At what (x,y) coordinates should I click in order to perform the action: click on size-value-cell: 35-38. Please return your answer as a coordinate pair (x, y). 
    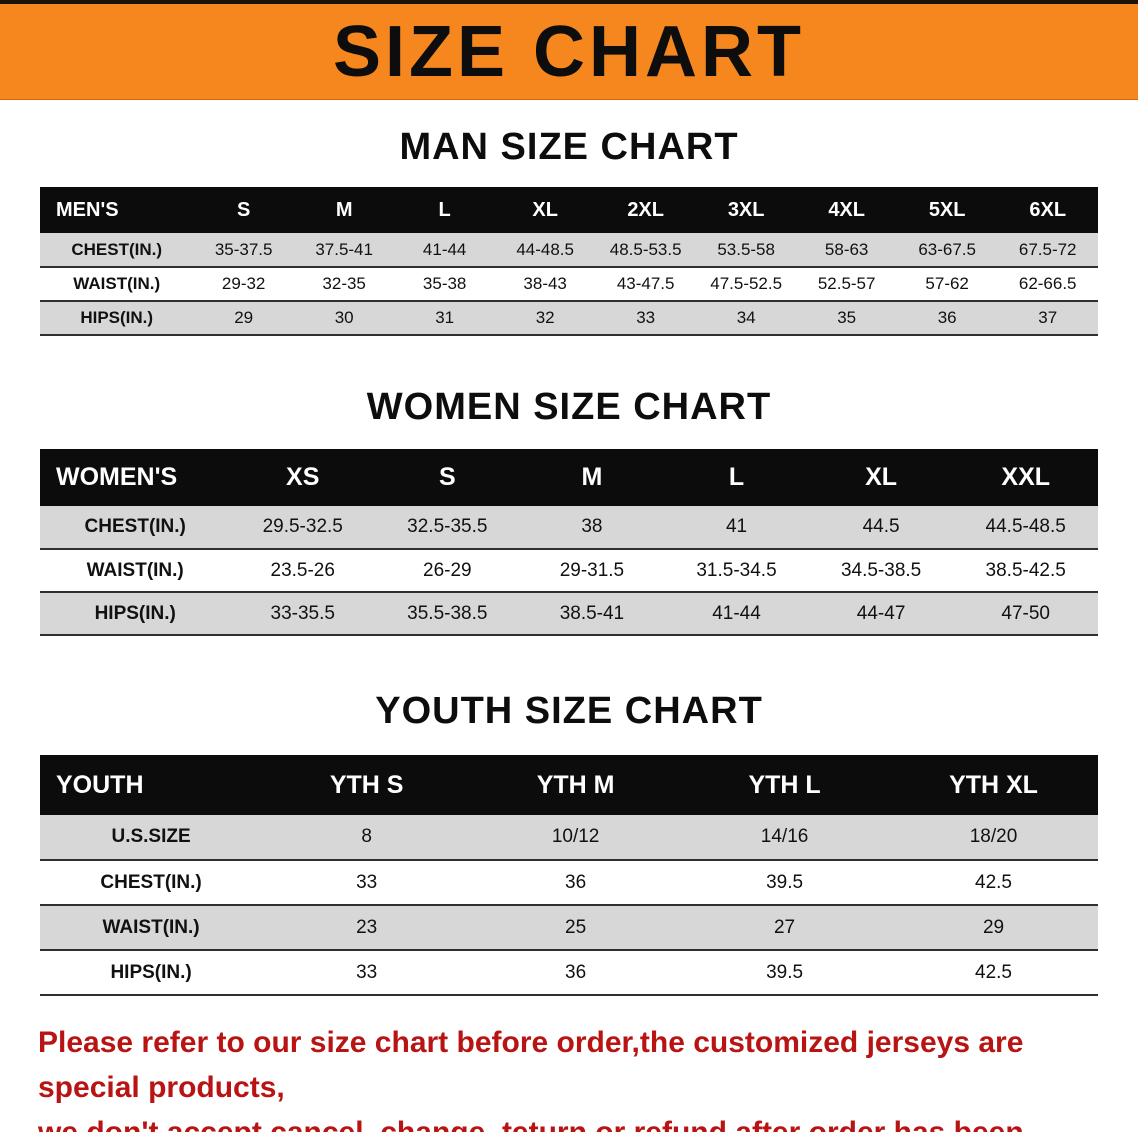
    Looking at the image, I should click on (444, 283).